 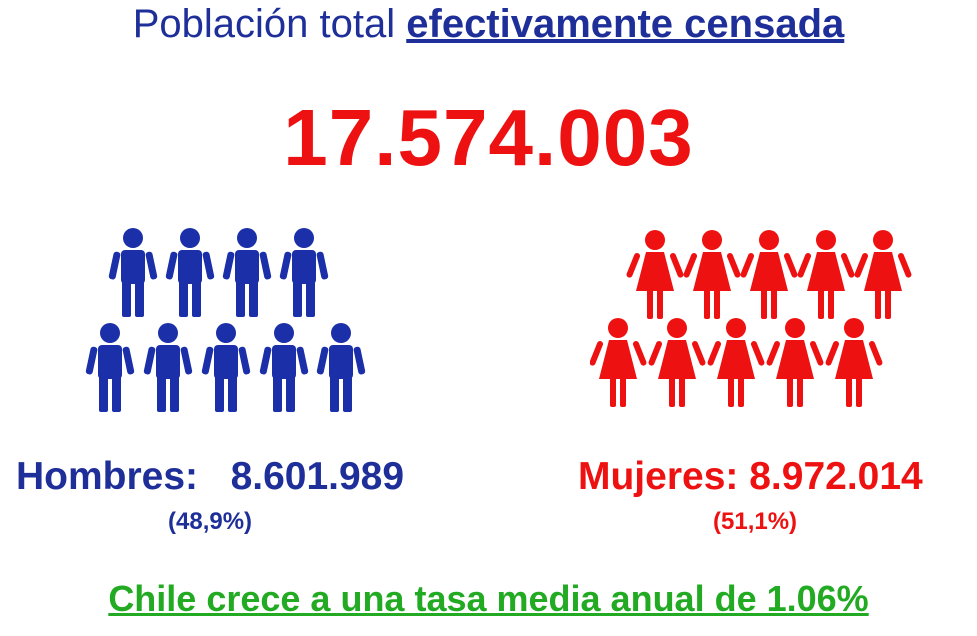 I want to click on men-label: Hombres:, so click(x=107, y=476).